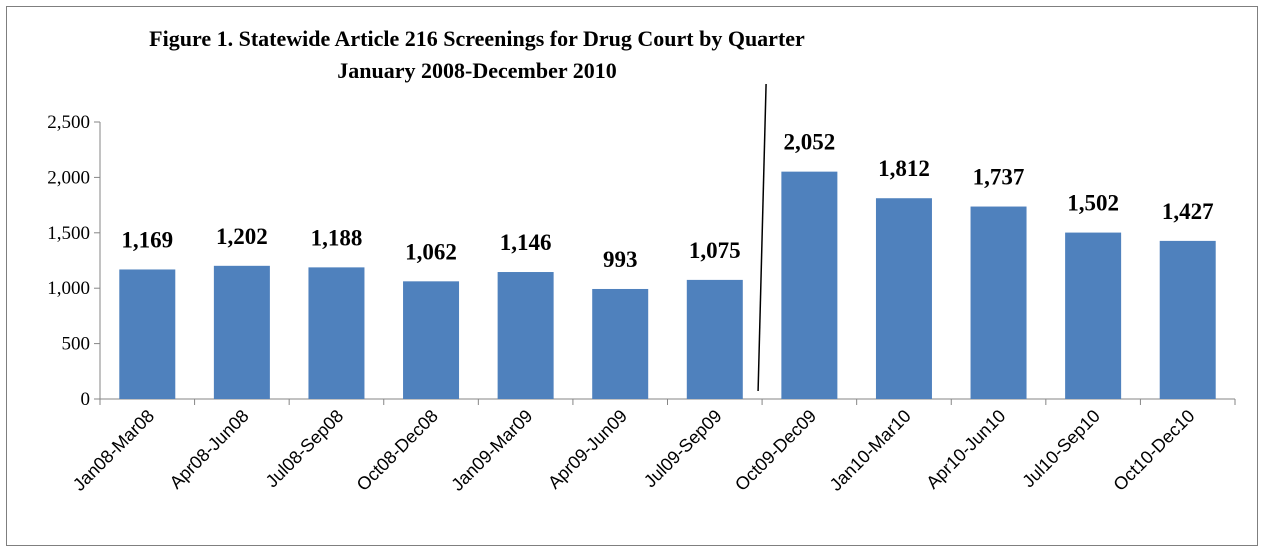  What do you see at coordinates (810, 142) in the screenshot?
I see `data-label: 2,052` at bounding box center [810, 142].